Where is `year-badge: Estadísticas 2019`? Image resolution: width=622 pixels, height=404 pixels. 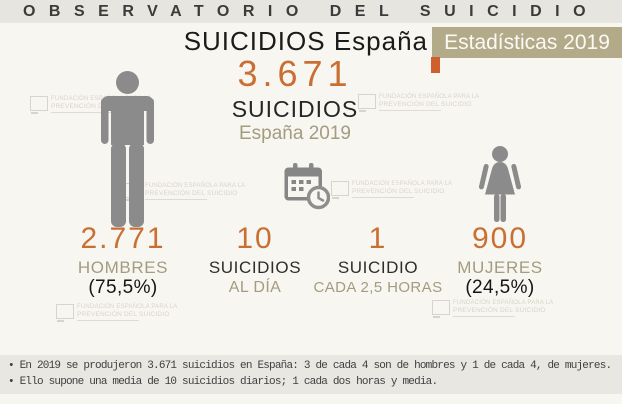 year-badge: Estadísticas 2019 is located at coordinates (527, 42).